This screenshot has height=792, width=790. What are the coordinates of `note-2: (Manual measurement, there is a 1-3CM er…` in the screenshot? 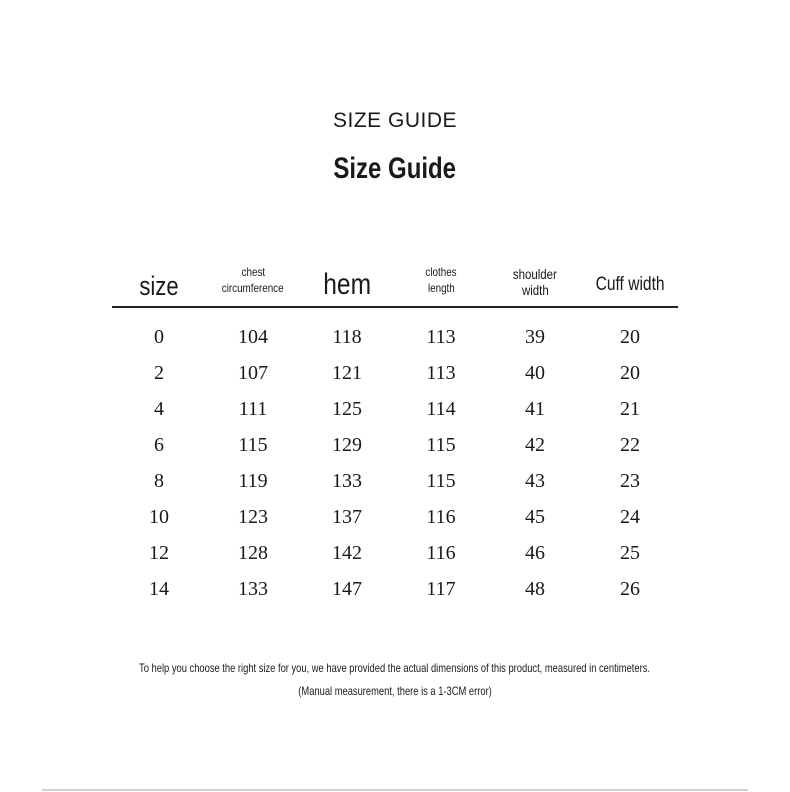 It's located at (395, 691).